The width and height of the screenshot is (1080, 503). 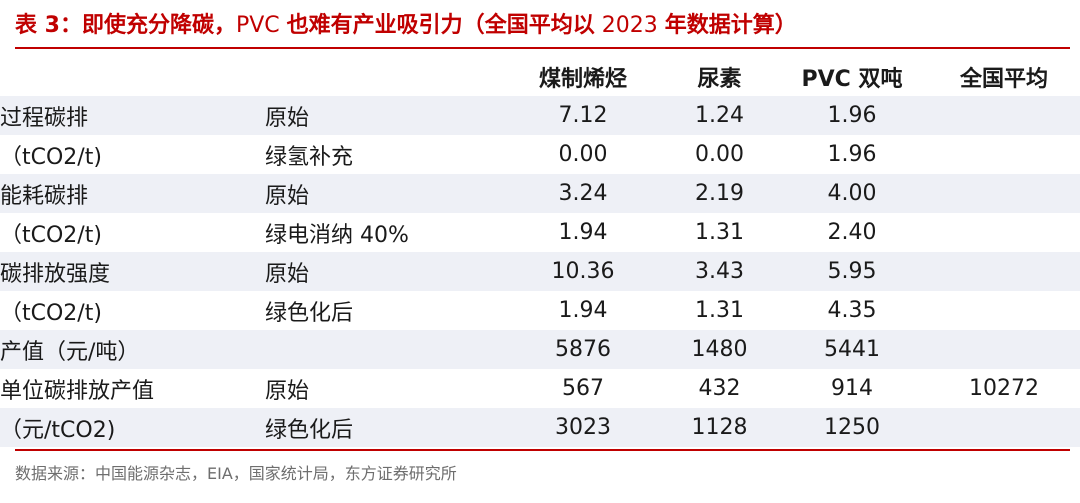 I want to click on table-row: （元/tCO2) 绿色化后 3023 1128 1250, so click(x=540, y=427).